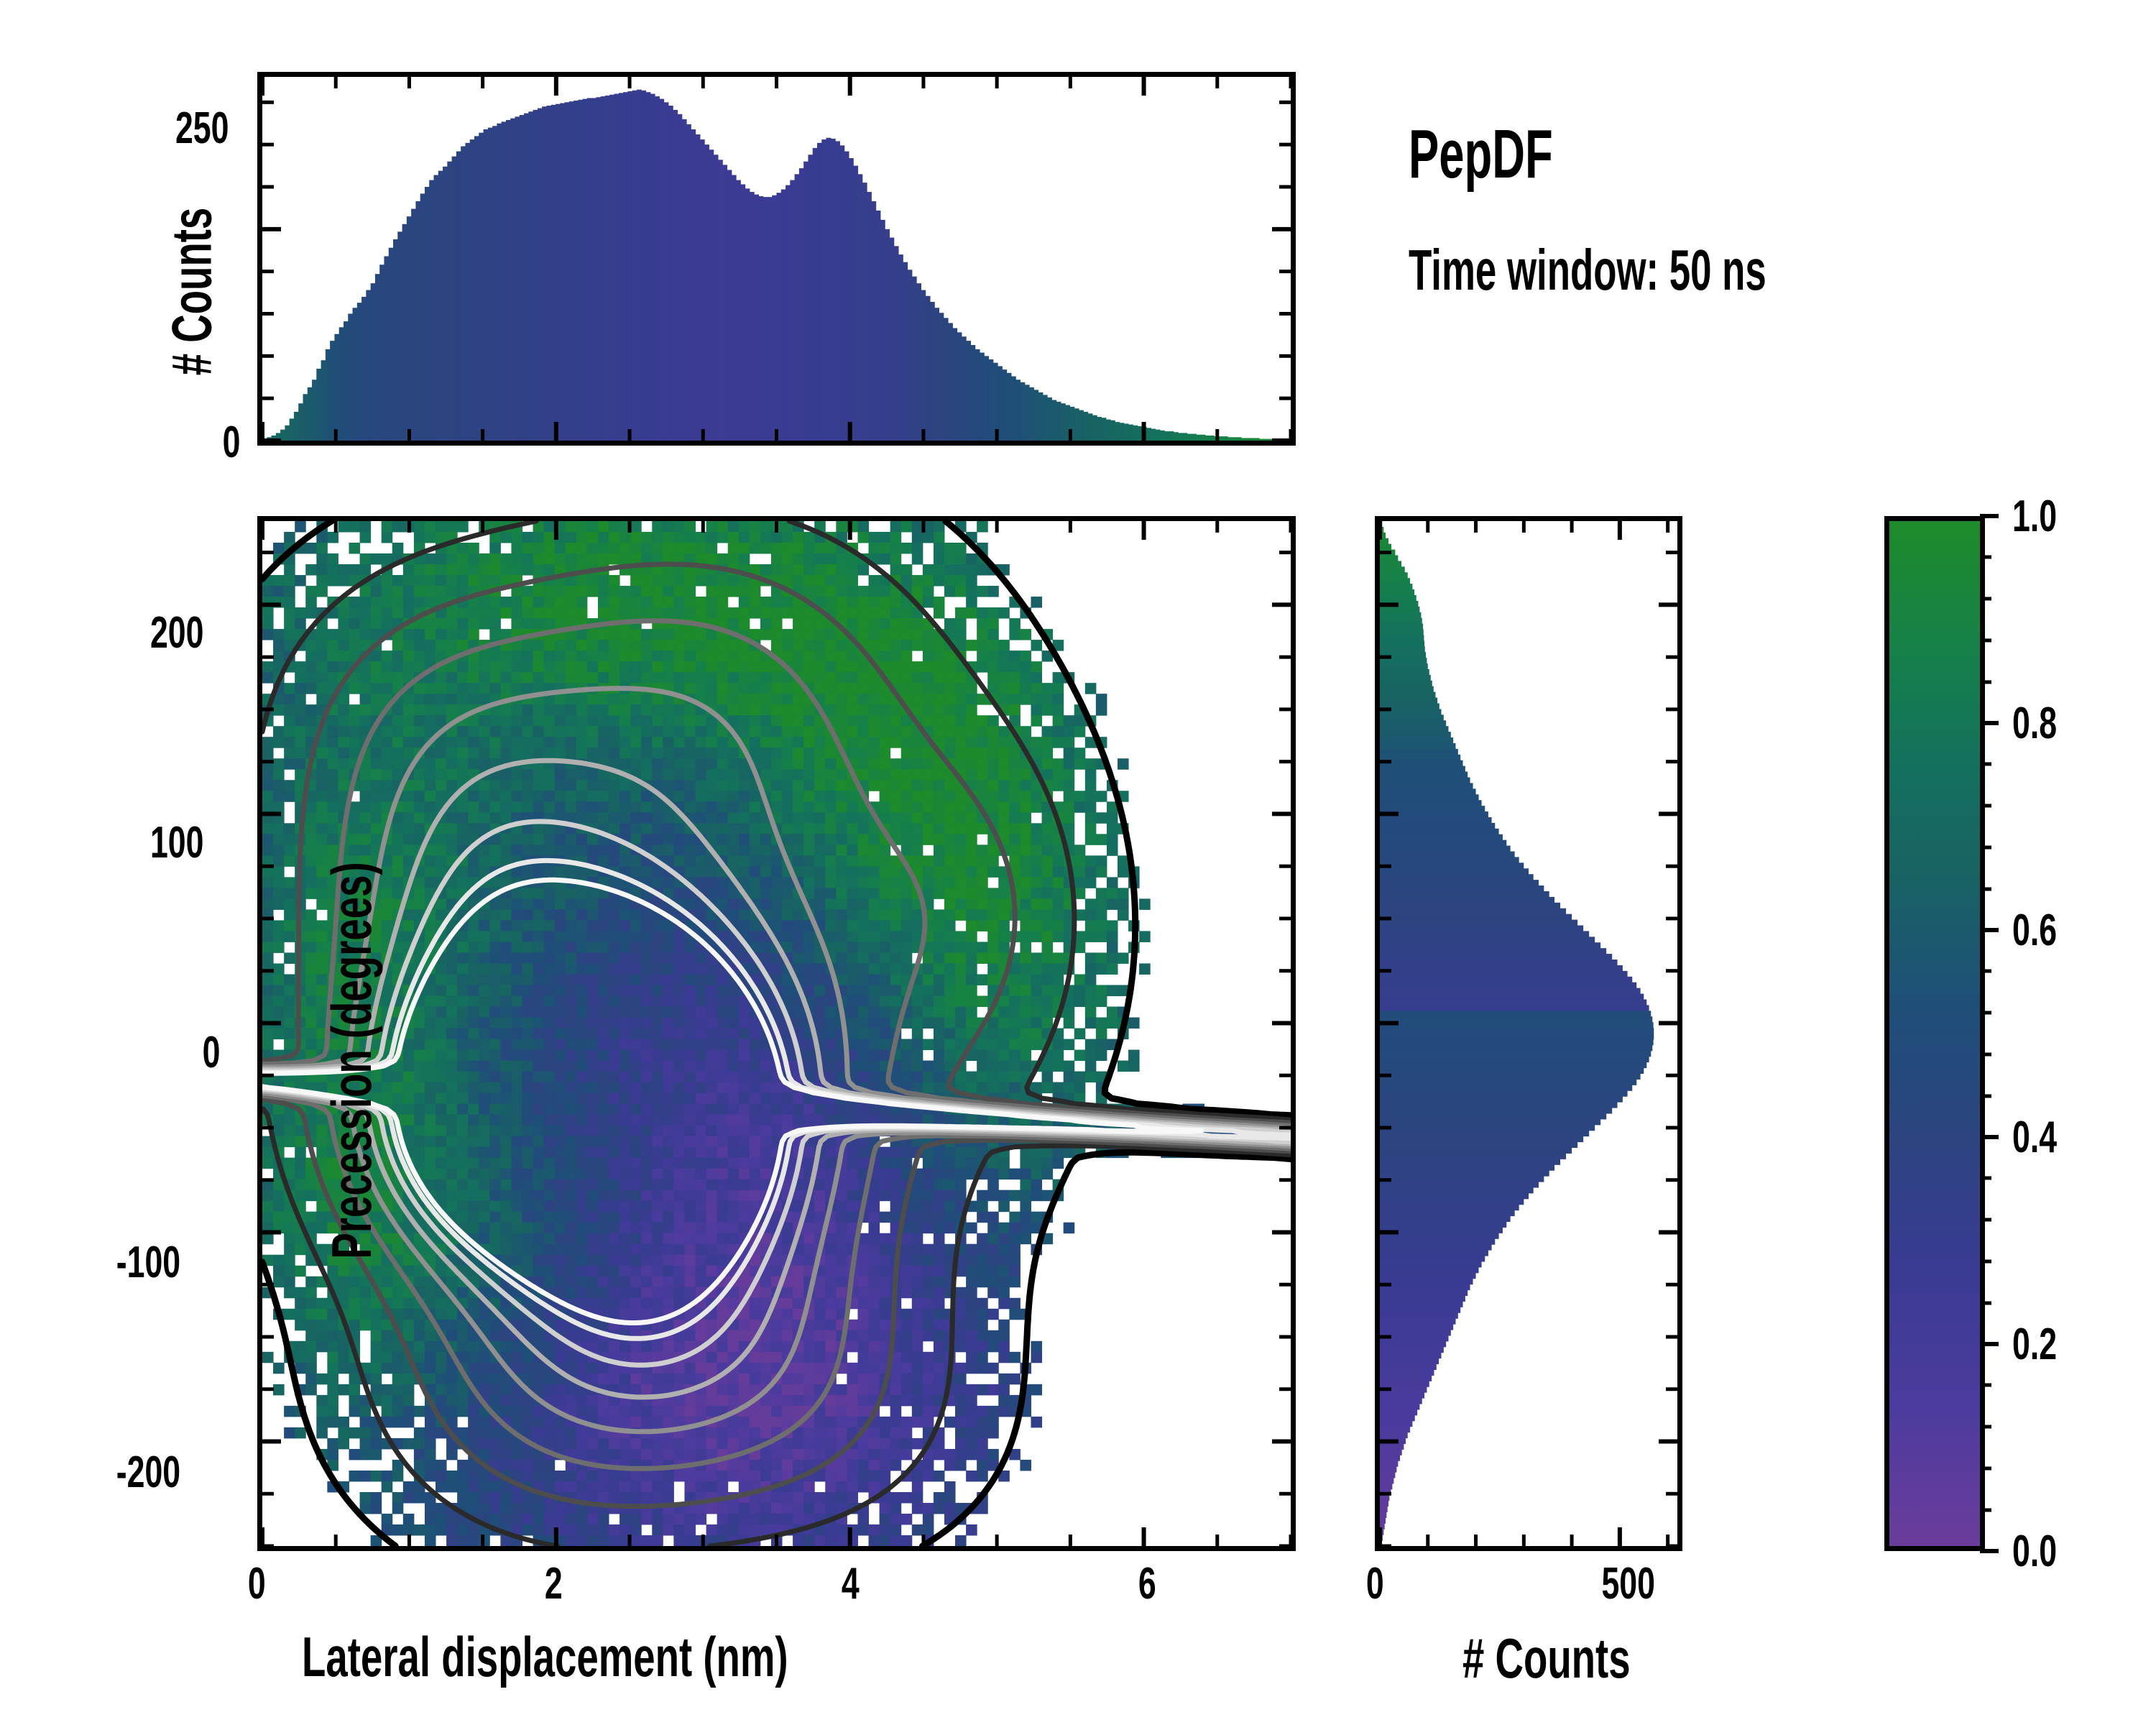 The width and height of the screenshot is (2156, 1725). I want to click on colorbar-tick-0p4: 0.4, so click(2035, 1137).